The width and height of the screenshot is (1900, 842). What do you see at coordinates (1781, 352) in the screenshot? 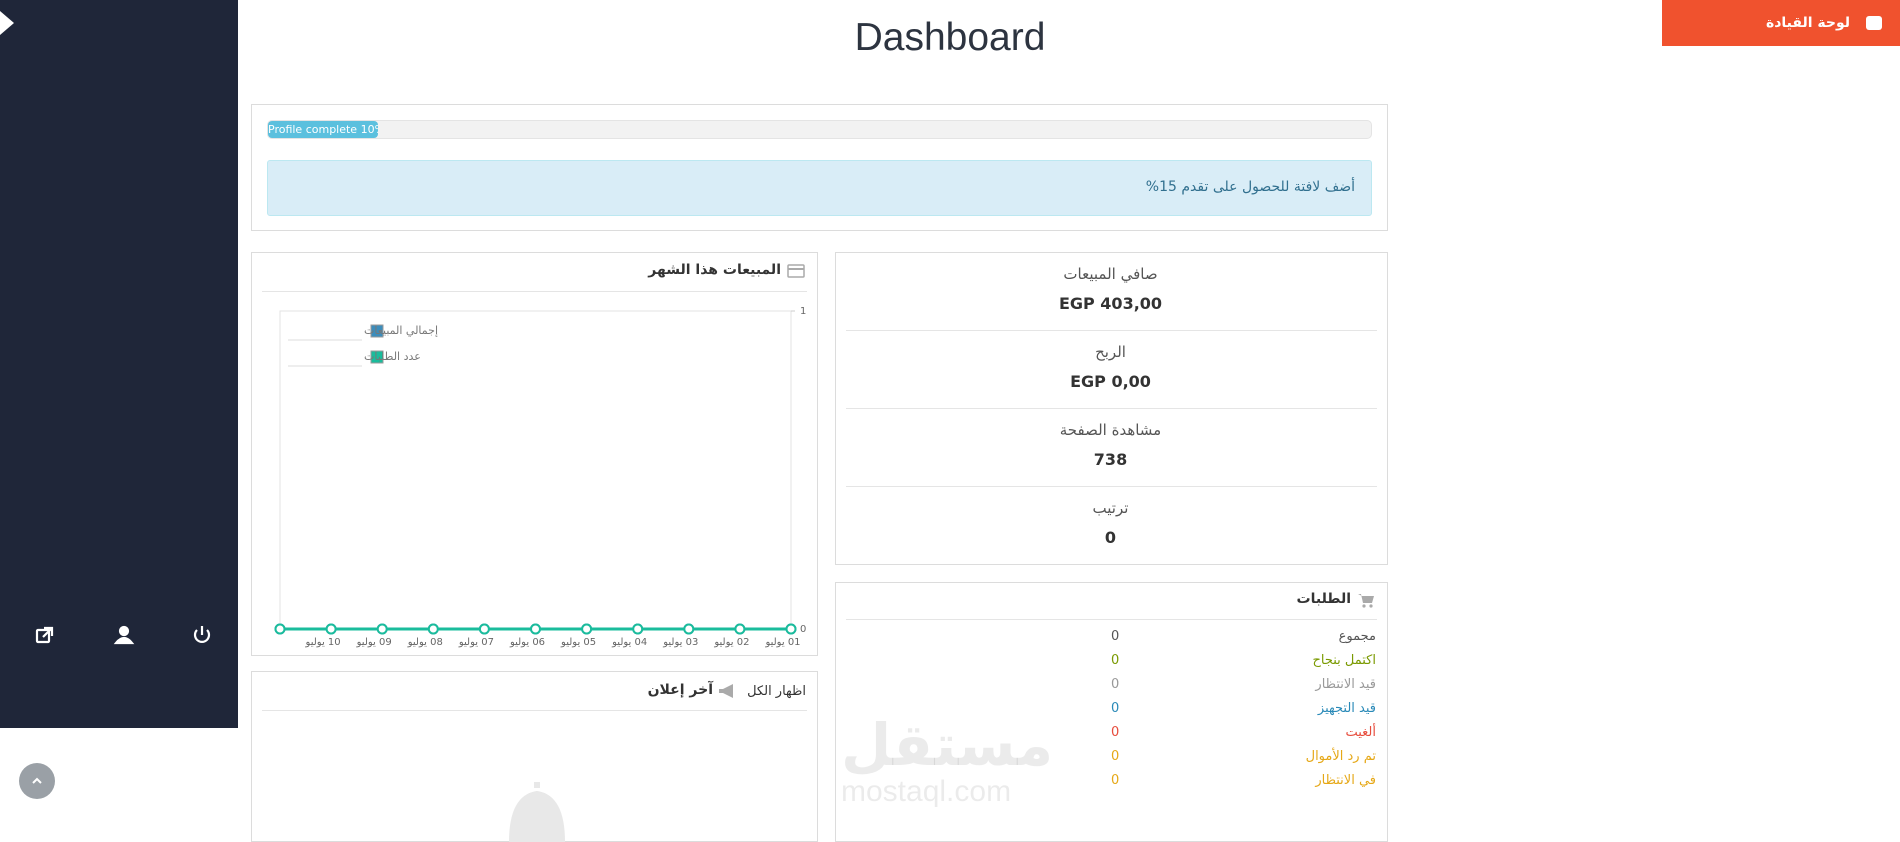
I see `sidebar-item: العاملين` at bounding box center [1781, 352].